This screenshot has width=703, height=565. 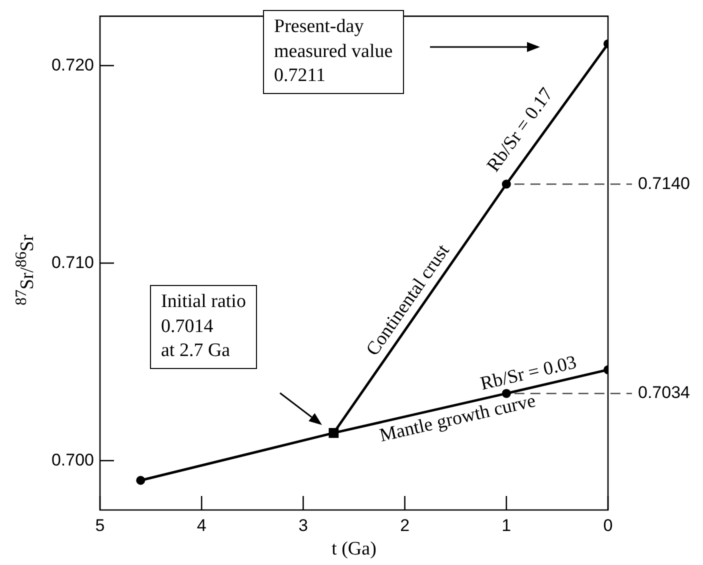 What do you see at coordinates (664, 392) in the screenshot?
I see `data-label: 0.7034` at bounding box center [664, 392].